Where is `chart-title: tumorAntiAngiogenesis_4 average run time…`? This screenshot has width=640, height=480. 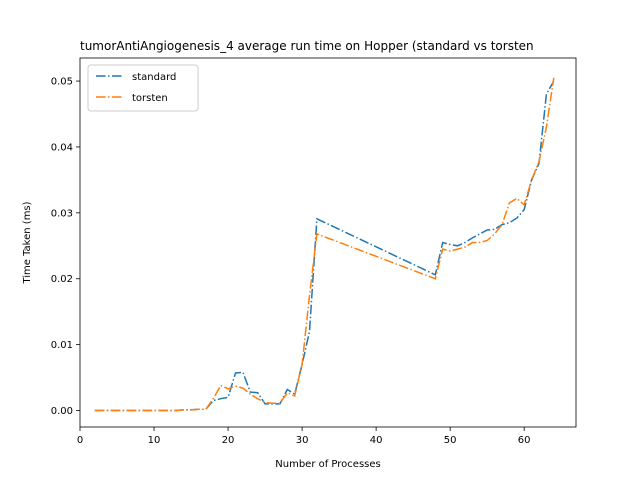 chart-title: tumorAntiAngiogenesis_4 average run time… is located at coordinates (307, 46).